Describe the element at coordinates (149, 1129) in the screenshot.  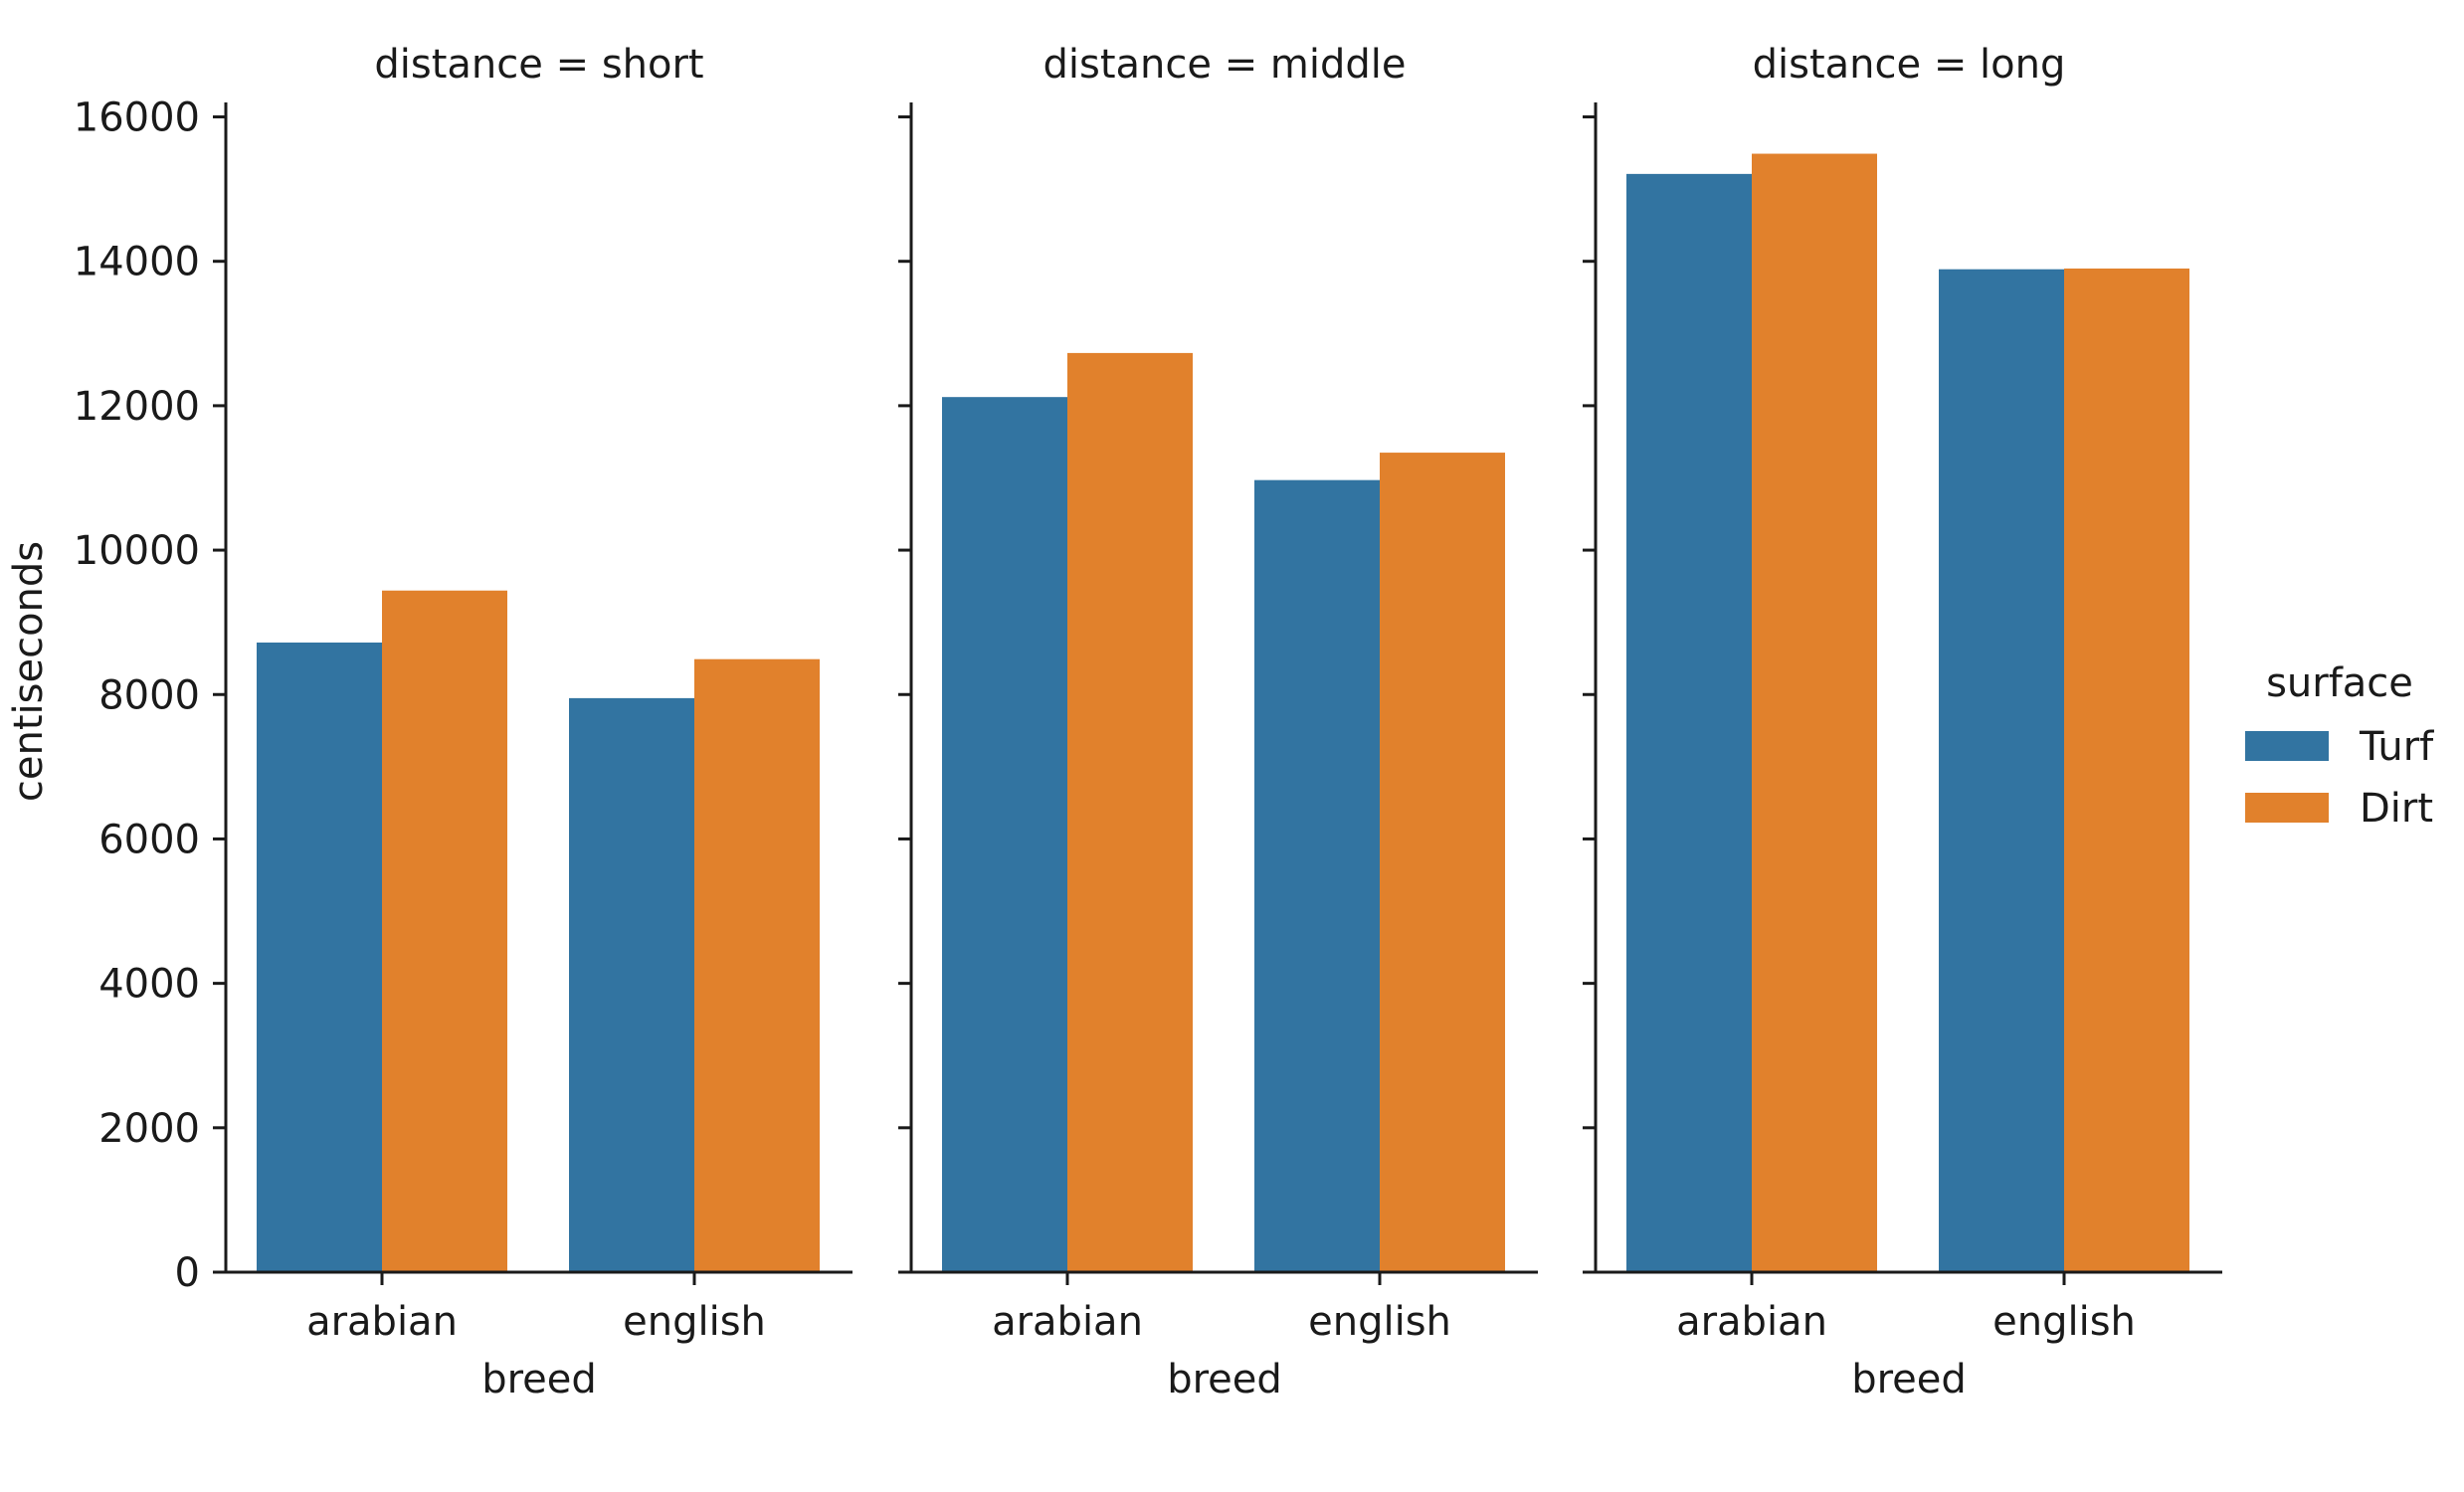
I see `y-tick-label: 2000` at that location.